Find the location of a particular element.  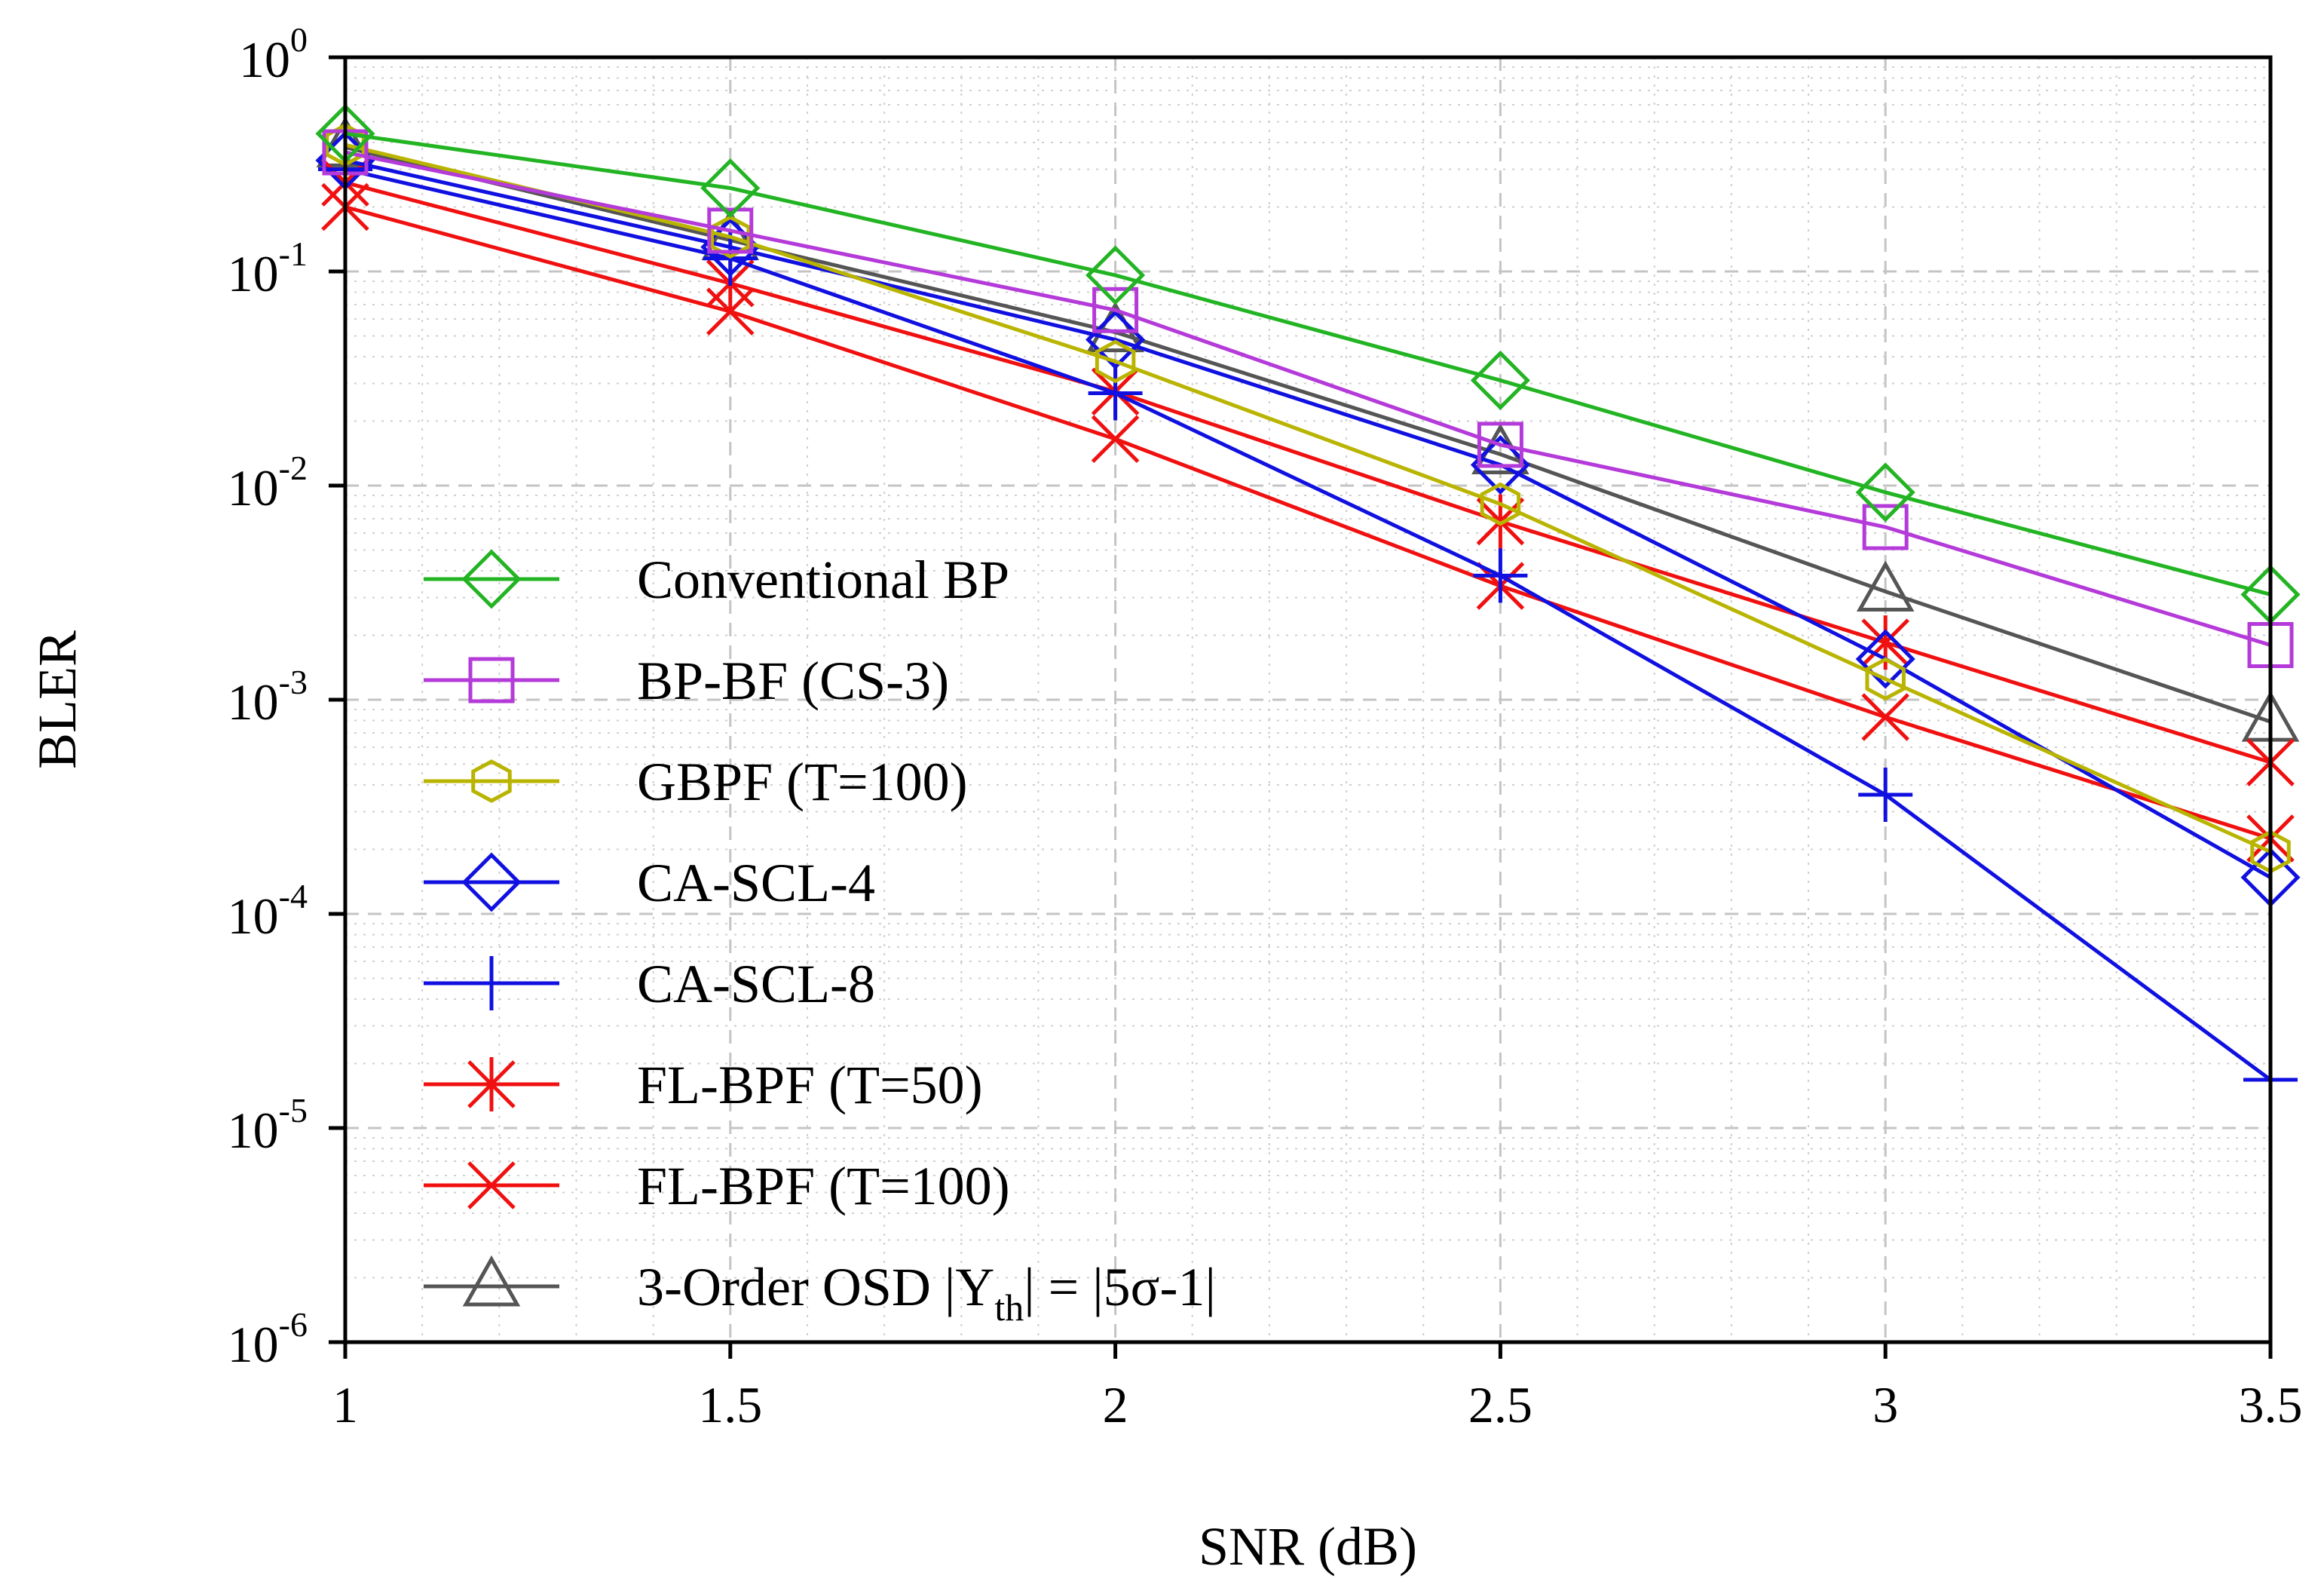

legend-item-bp-bf-cs3: BP-BF (CS-3) is located at coordinates (686, 681).